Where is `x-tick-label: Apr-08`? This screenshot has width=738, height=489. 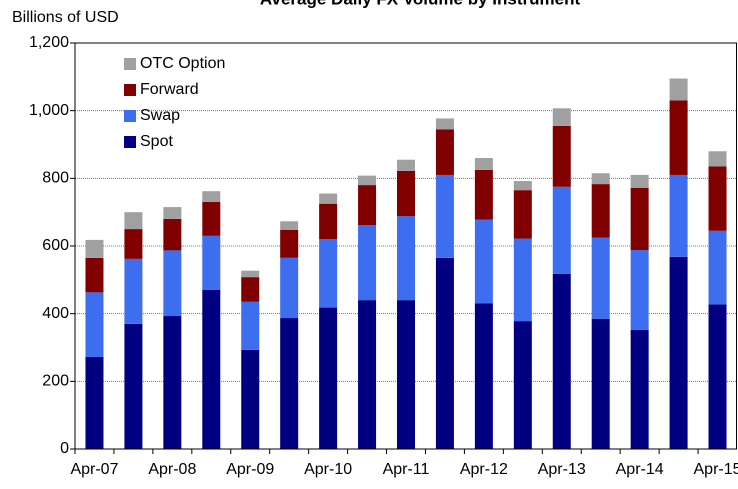
x-tick-label: Apr-08 is located at coordinates (172, 469).